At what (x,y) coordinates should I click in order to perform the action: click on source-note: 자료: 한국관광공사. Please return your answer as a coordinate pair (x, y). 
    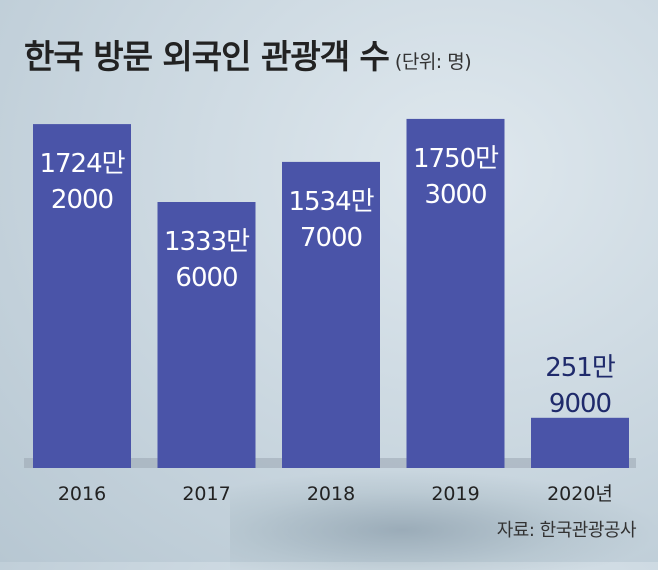
    Looking at the image, I should click on (566, 530).